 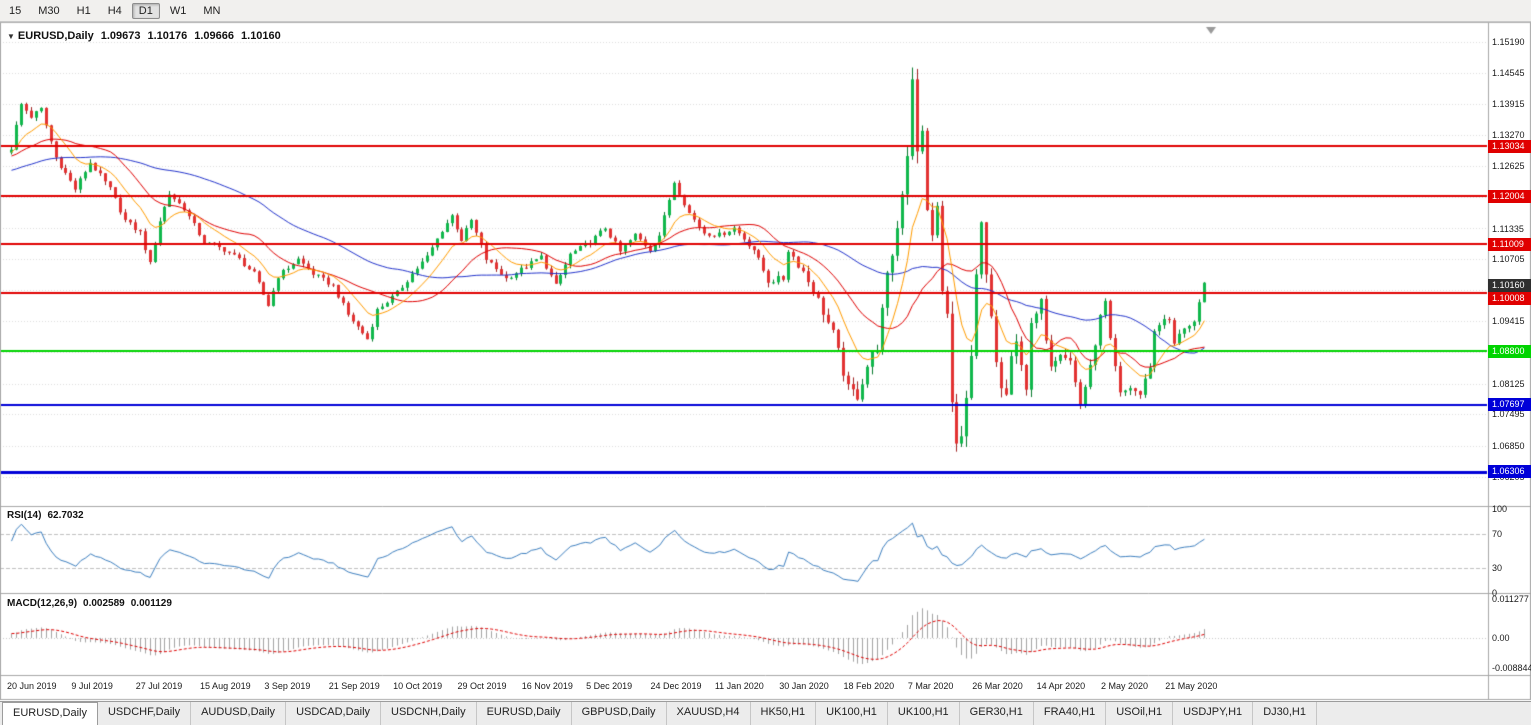 I want to click on date-axis-label: 30 Jan 2020, so click(x=804, y=686).